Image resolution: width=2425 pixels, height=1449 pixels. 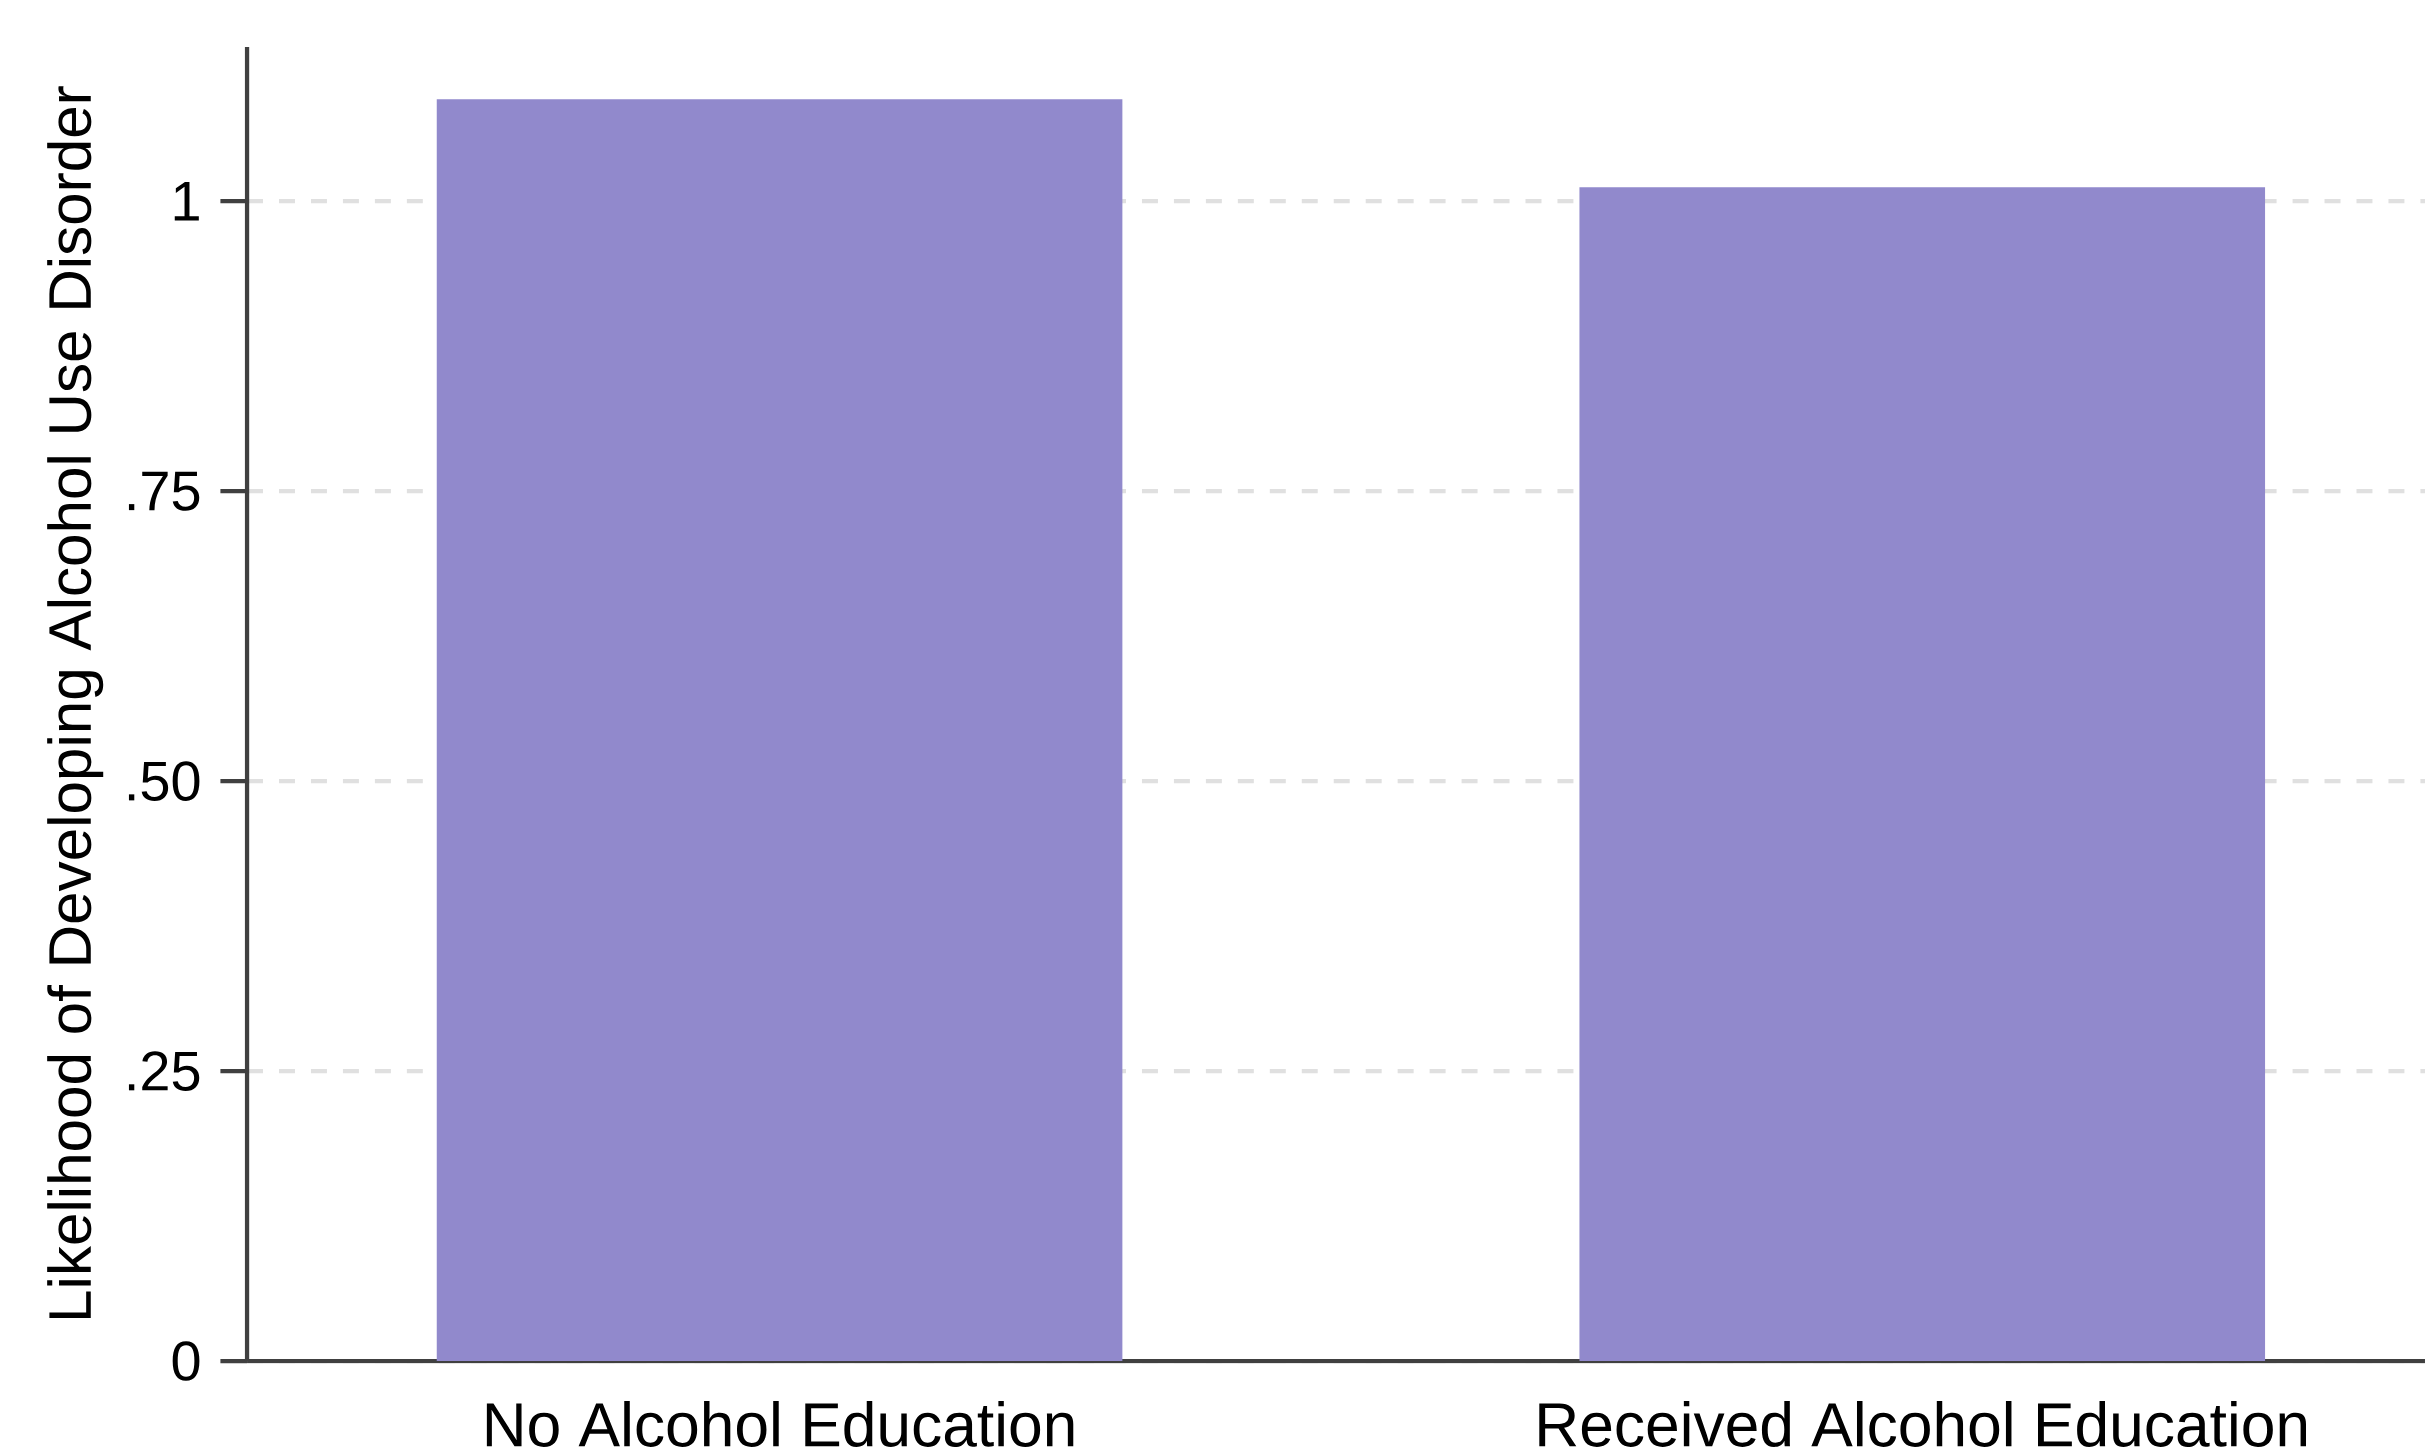 I want to click on x-tick-label: Received Alcohol Education, so click(x=1923, y=1424).